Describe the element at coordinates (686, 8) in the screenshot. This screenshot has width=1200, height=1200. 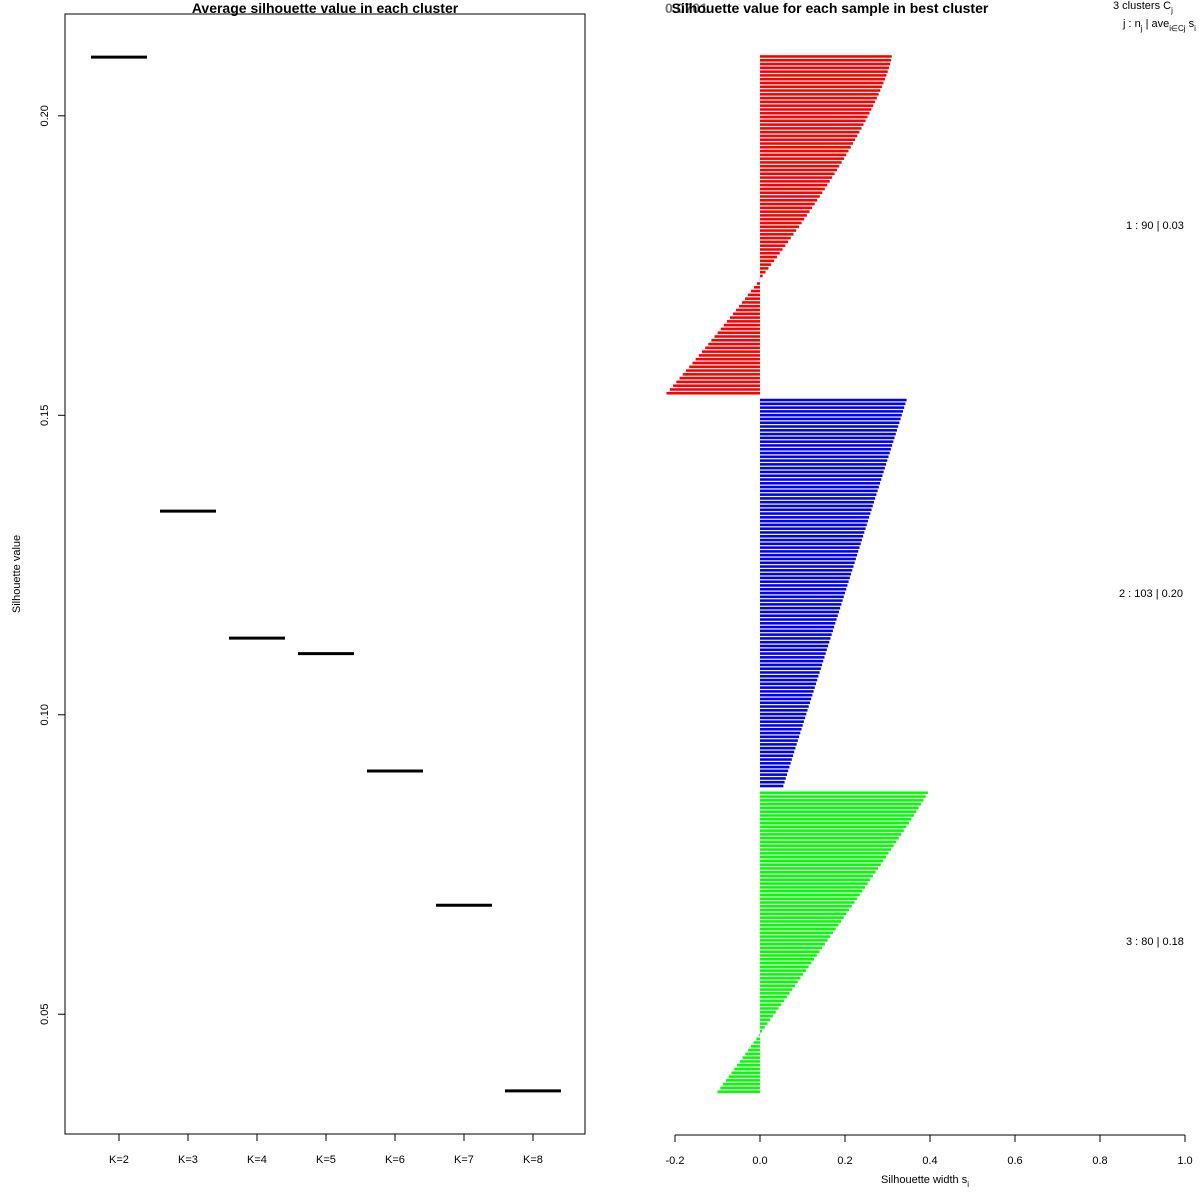
I see `overlay-average-label: 0.0701` at that location.